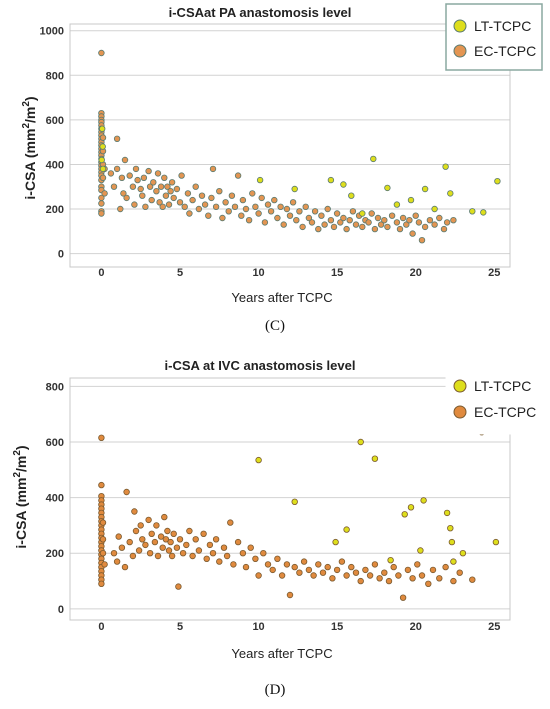  What do you see at coordinates (260, 12) in the screenshot?
I see `chart-title: i-CSAat PA anastomosis level` at bounding box center [260, 12].